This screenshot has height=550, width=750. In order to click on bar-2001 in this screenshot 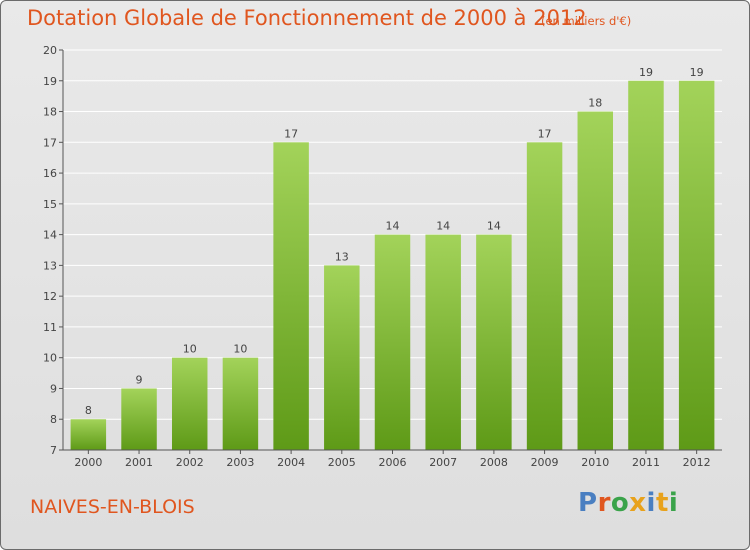, I will do `click(139, 419)`.